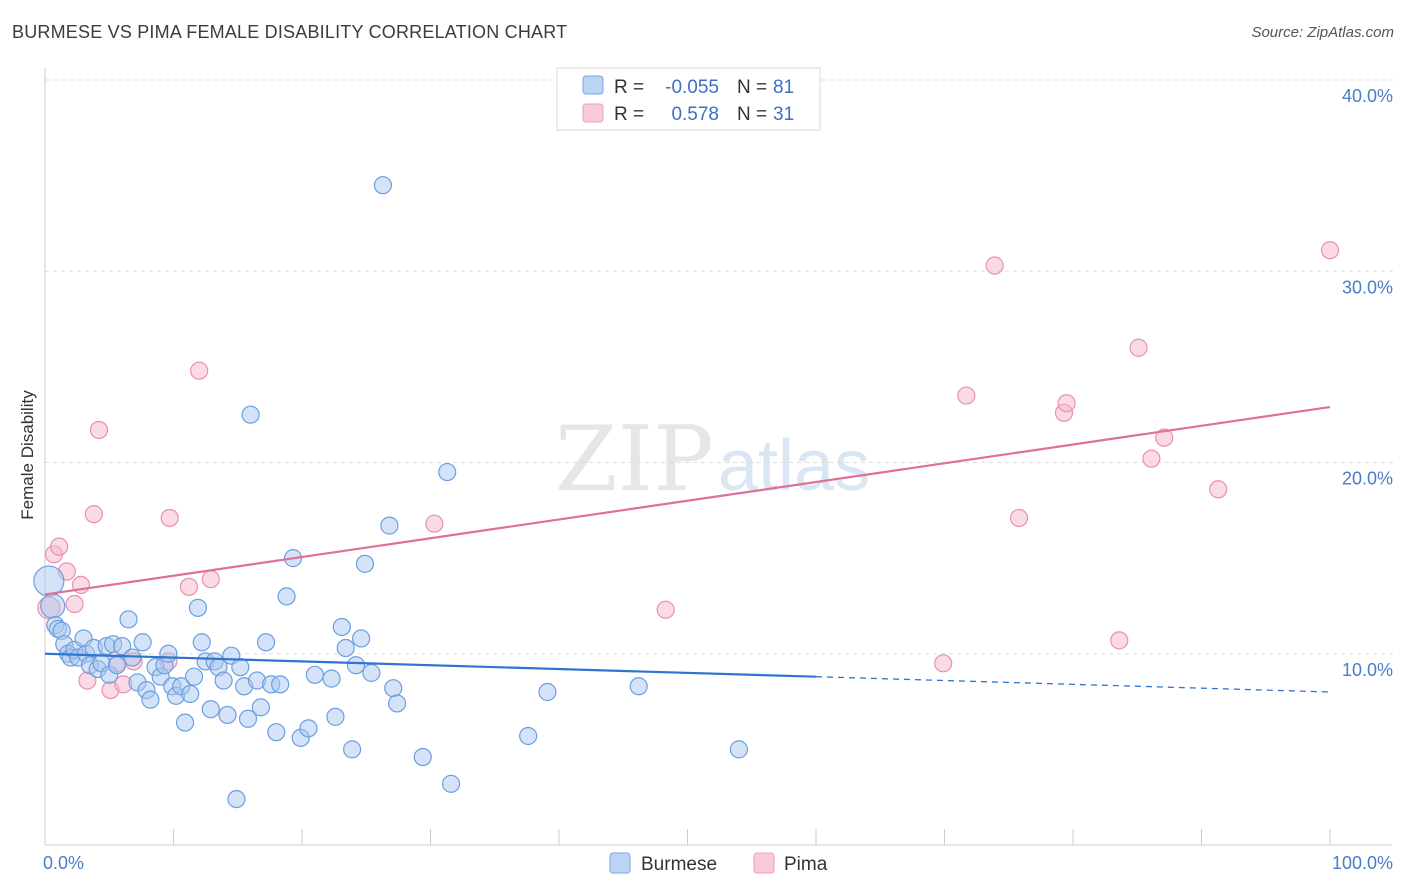 Image resolution: width=1406 pixels, height=892 pixels. What do you see at coordinates (634, 459) in the screenshot?
I see `watermark-zip: ZIP` at bounding box center [634, 459].